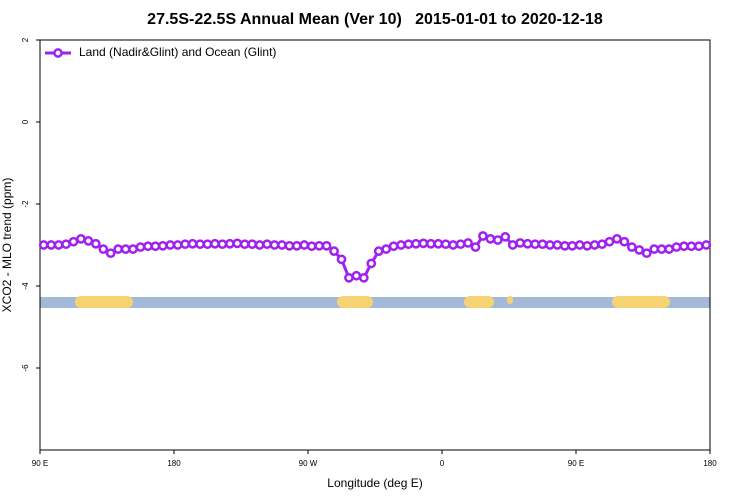  I want to click on y-tick-label: -4, so click(25, 286).